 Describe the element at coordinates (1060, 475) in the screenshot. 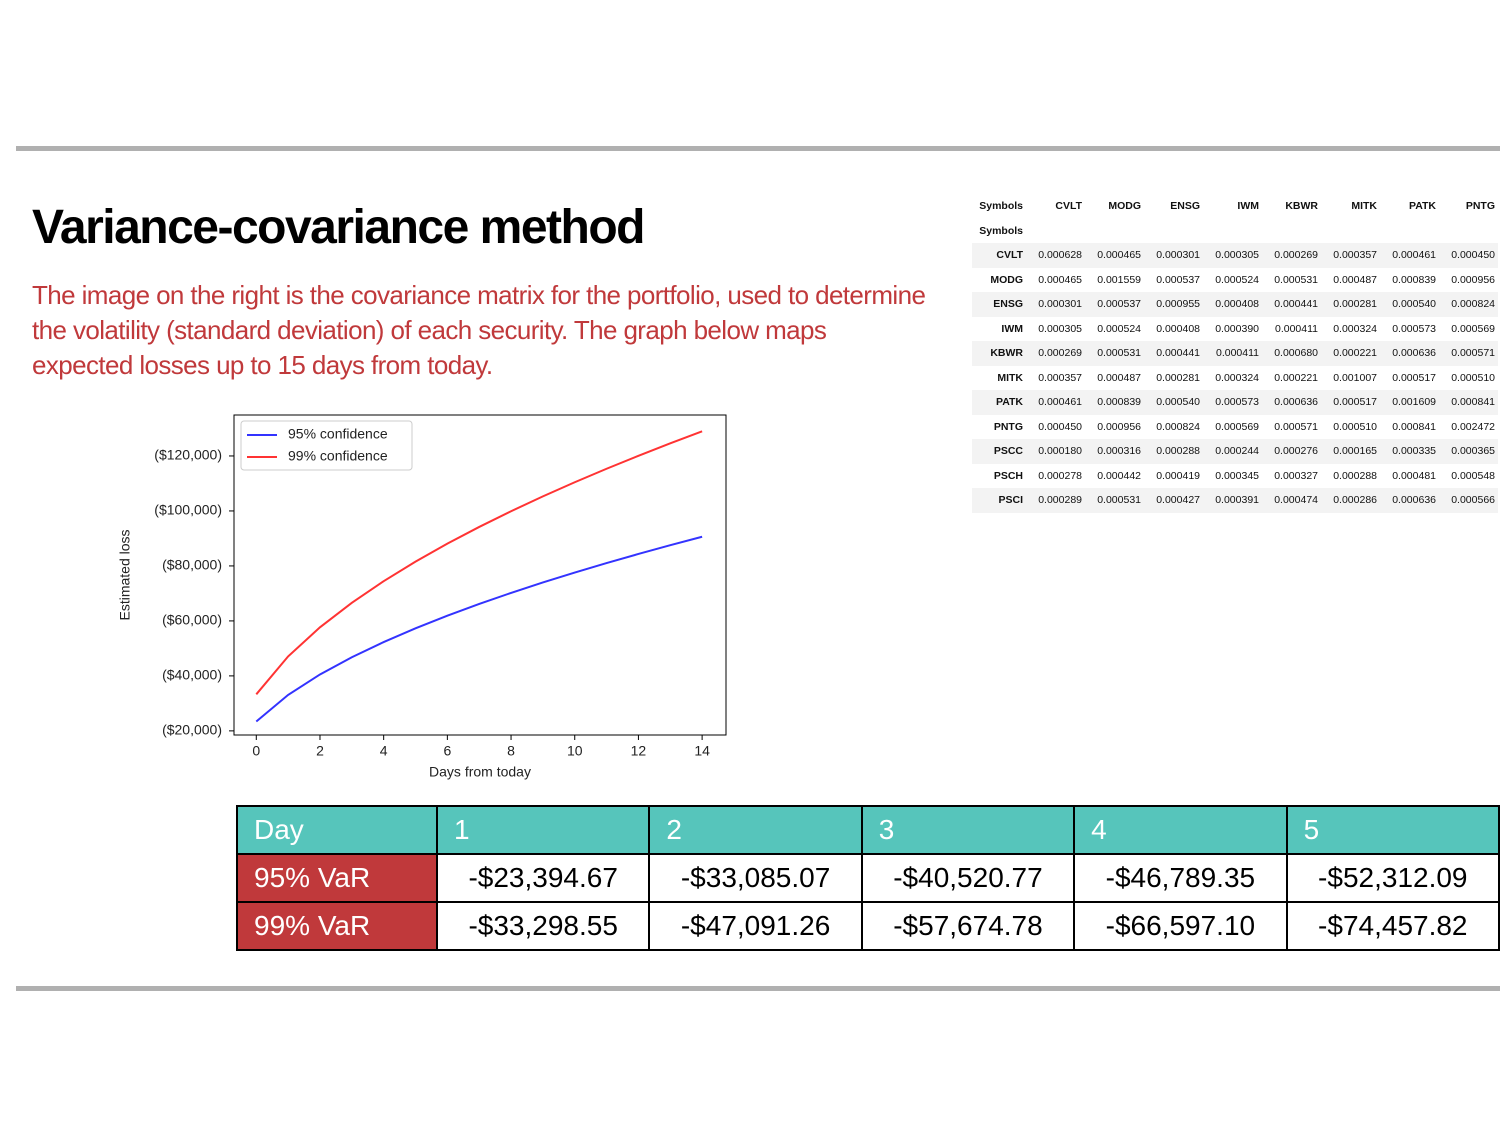

I see `cell: 0.000278` at that location.